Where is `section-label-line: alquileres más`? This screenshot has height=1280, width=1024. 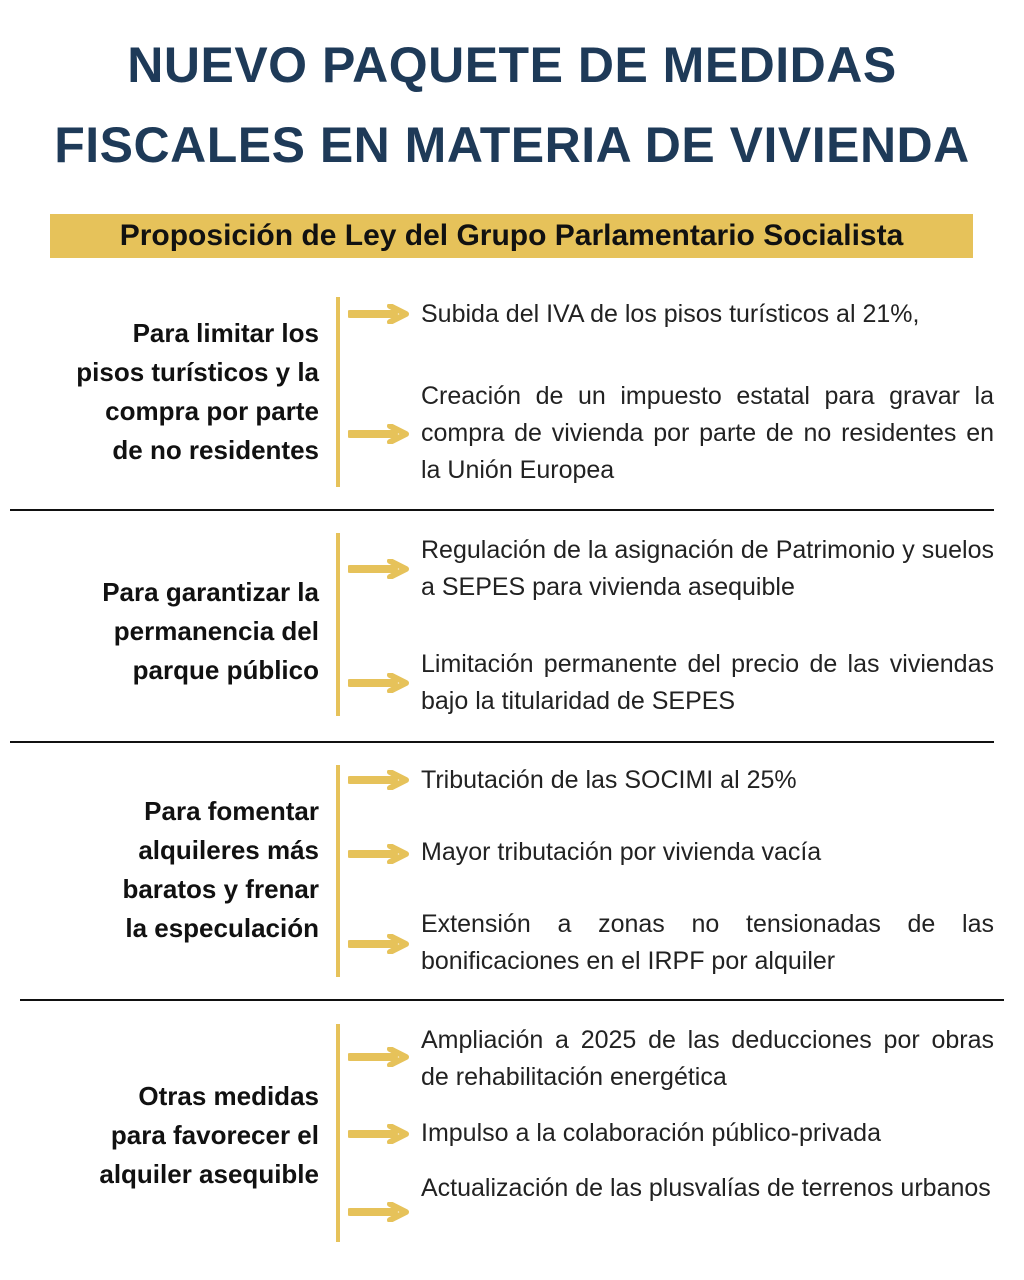
section-label-line: alquileres más is located at coordinates (228, 850).